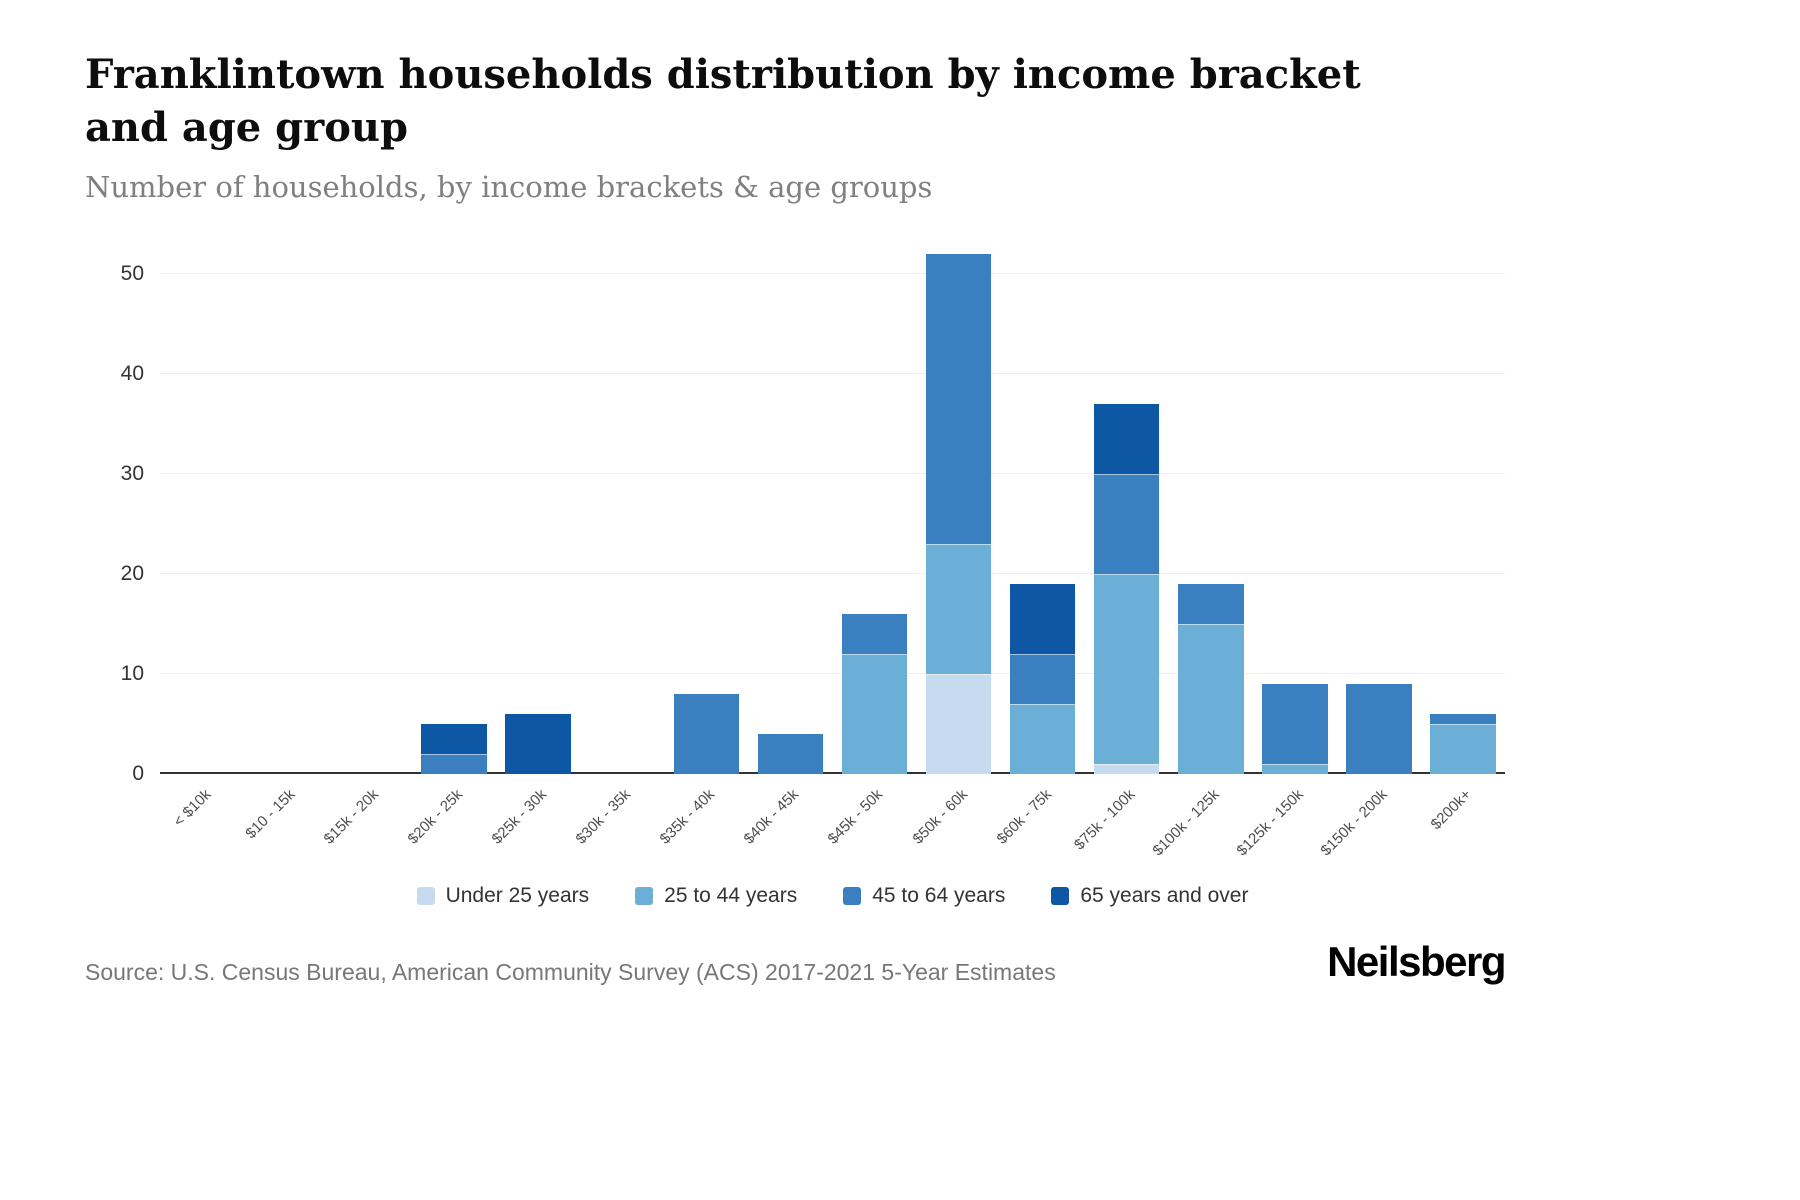  What do you see at coordinates (1039, 551) in the screenshot?
I see `bar-column: $60k - 75k` at bounding box center [1039, 551].